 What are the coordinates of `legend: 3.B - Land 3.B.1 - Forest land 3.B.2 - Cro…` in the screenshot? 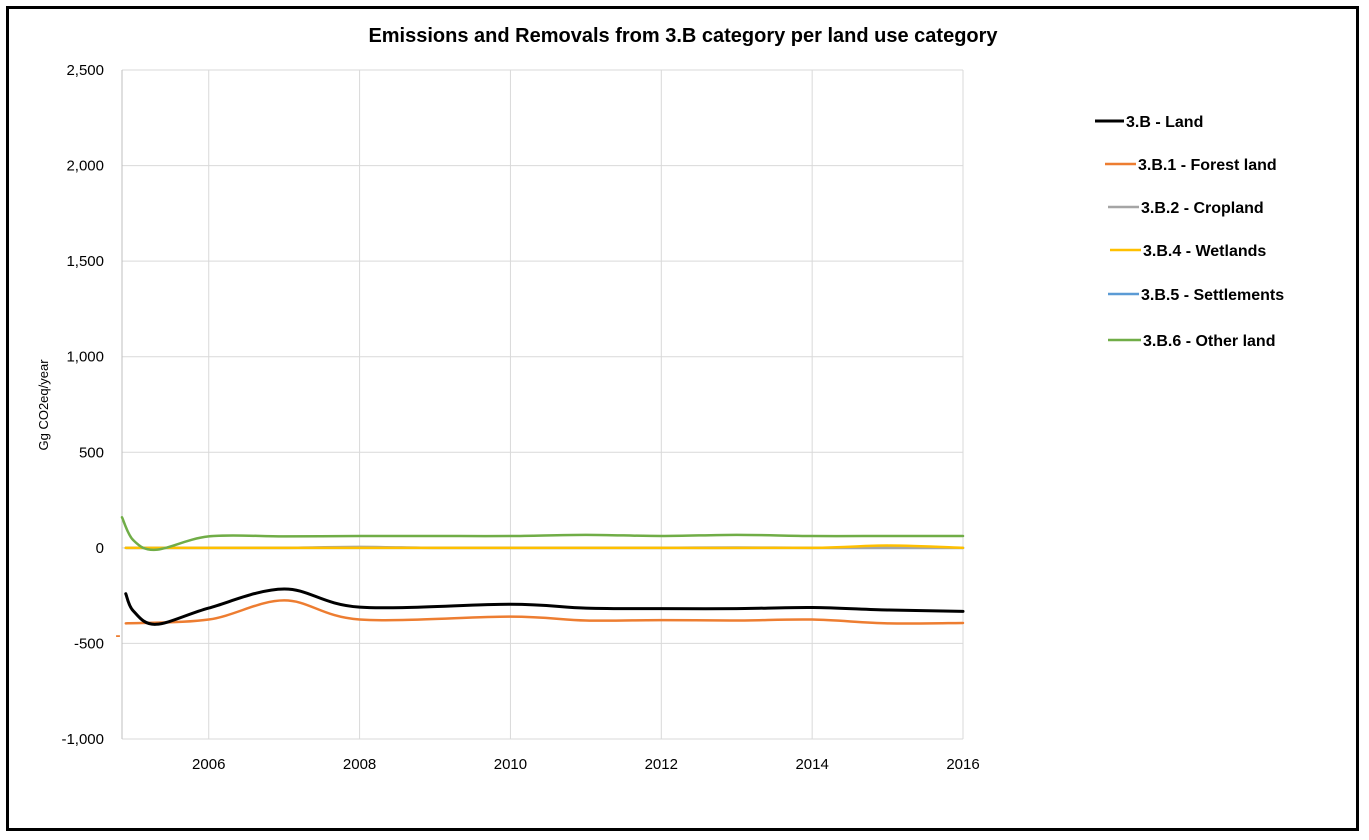 It's located at (1189, 232).